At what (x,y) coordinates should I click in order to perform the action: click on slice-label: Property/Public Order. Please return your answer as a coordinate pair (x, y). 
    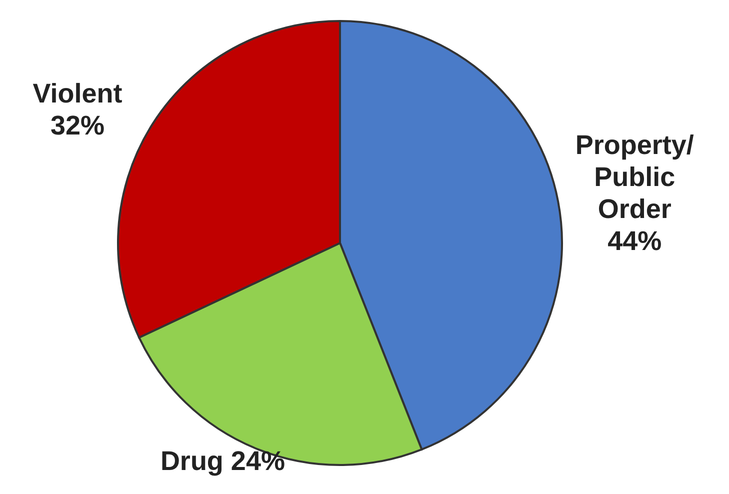
    Looking at the image, I should click on (634, 177).